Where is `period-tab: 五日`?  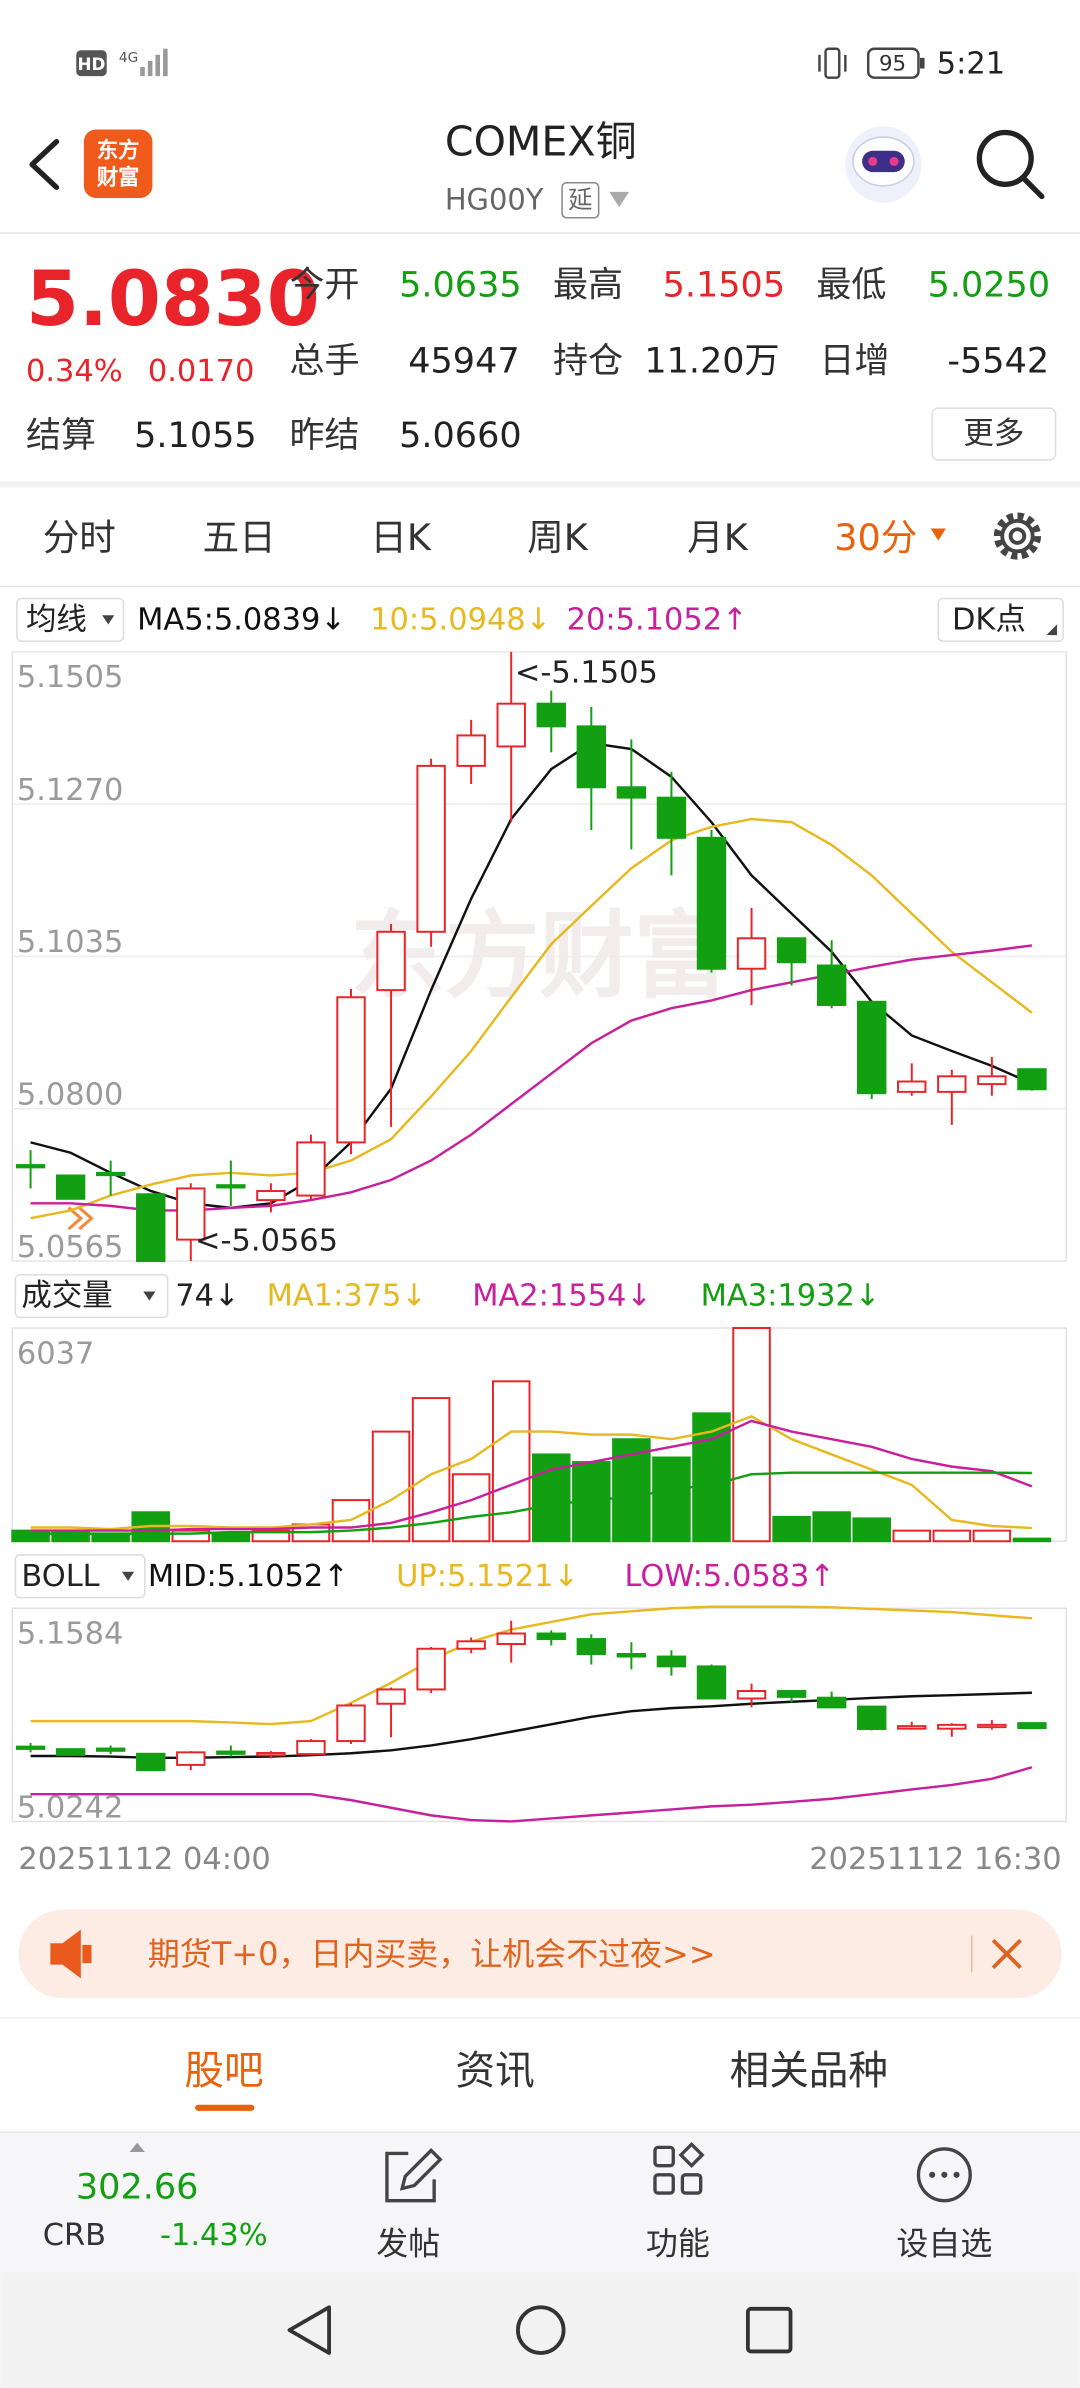
period-tab: 五日 is located at coordinates (239, 537).